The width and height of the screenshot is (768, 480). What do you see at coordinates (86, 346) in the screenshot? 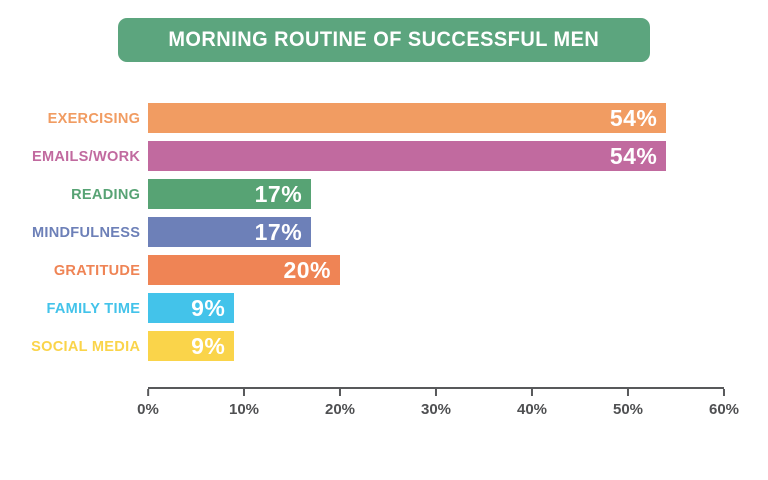
I see `category-label: SOCIAL MEDIA` at bounding box center [86, 346].